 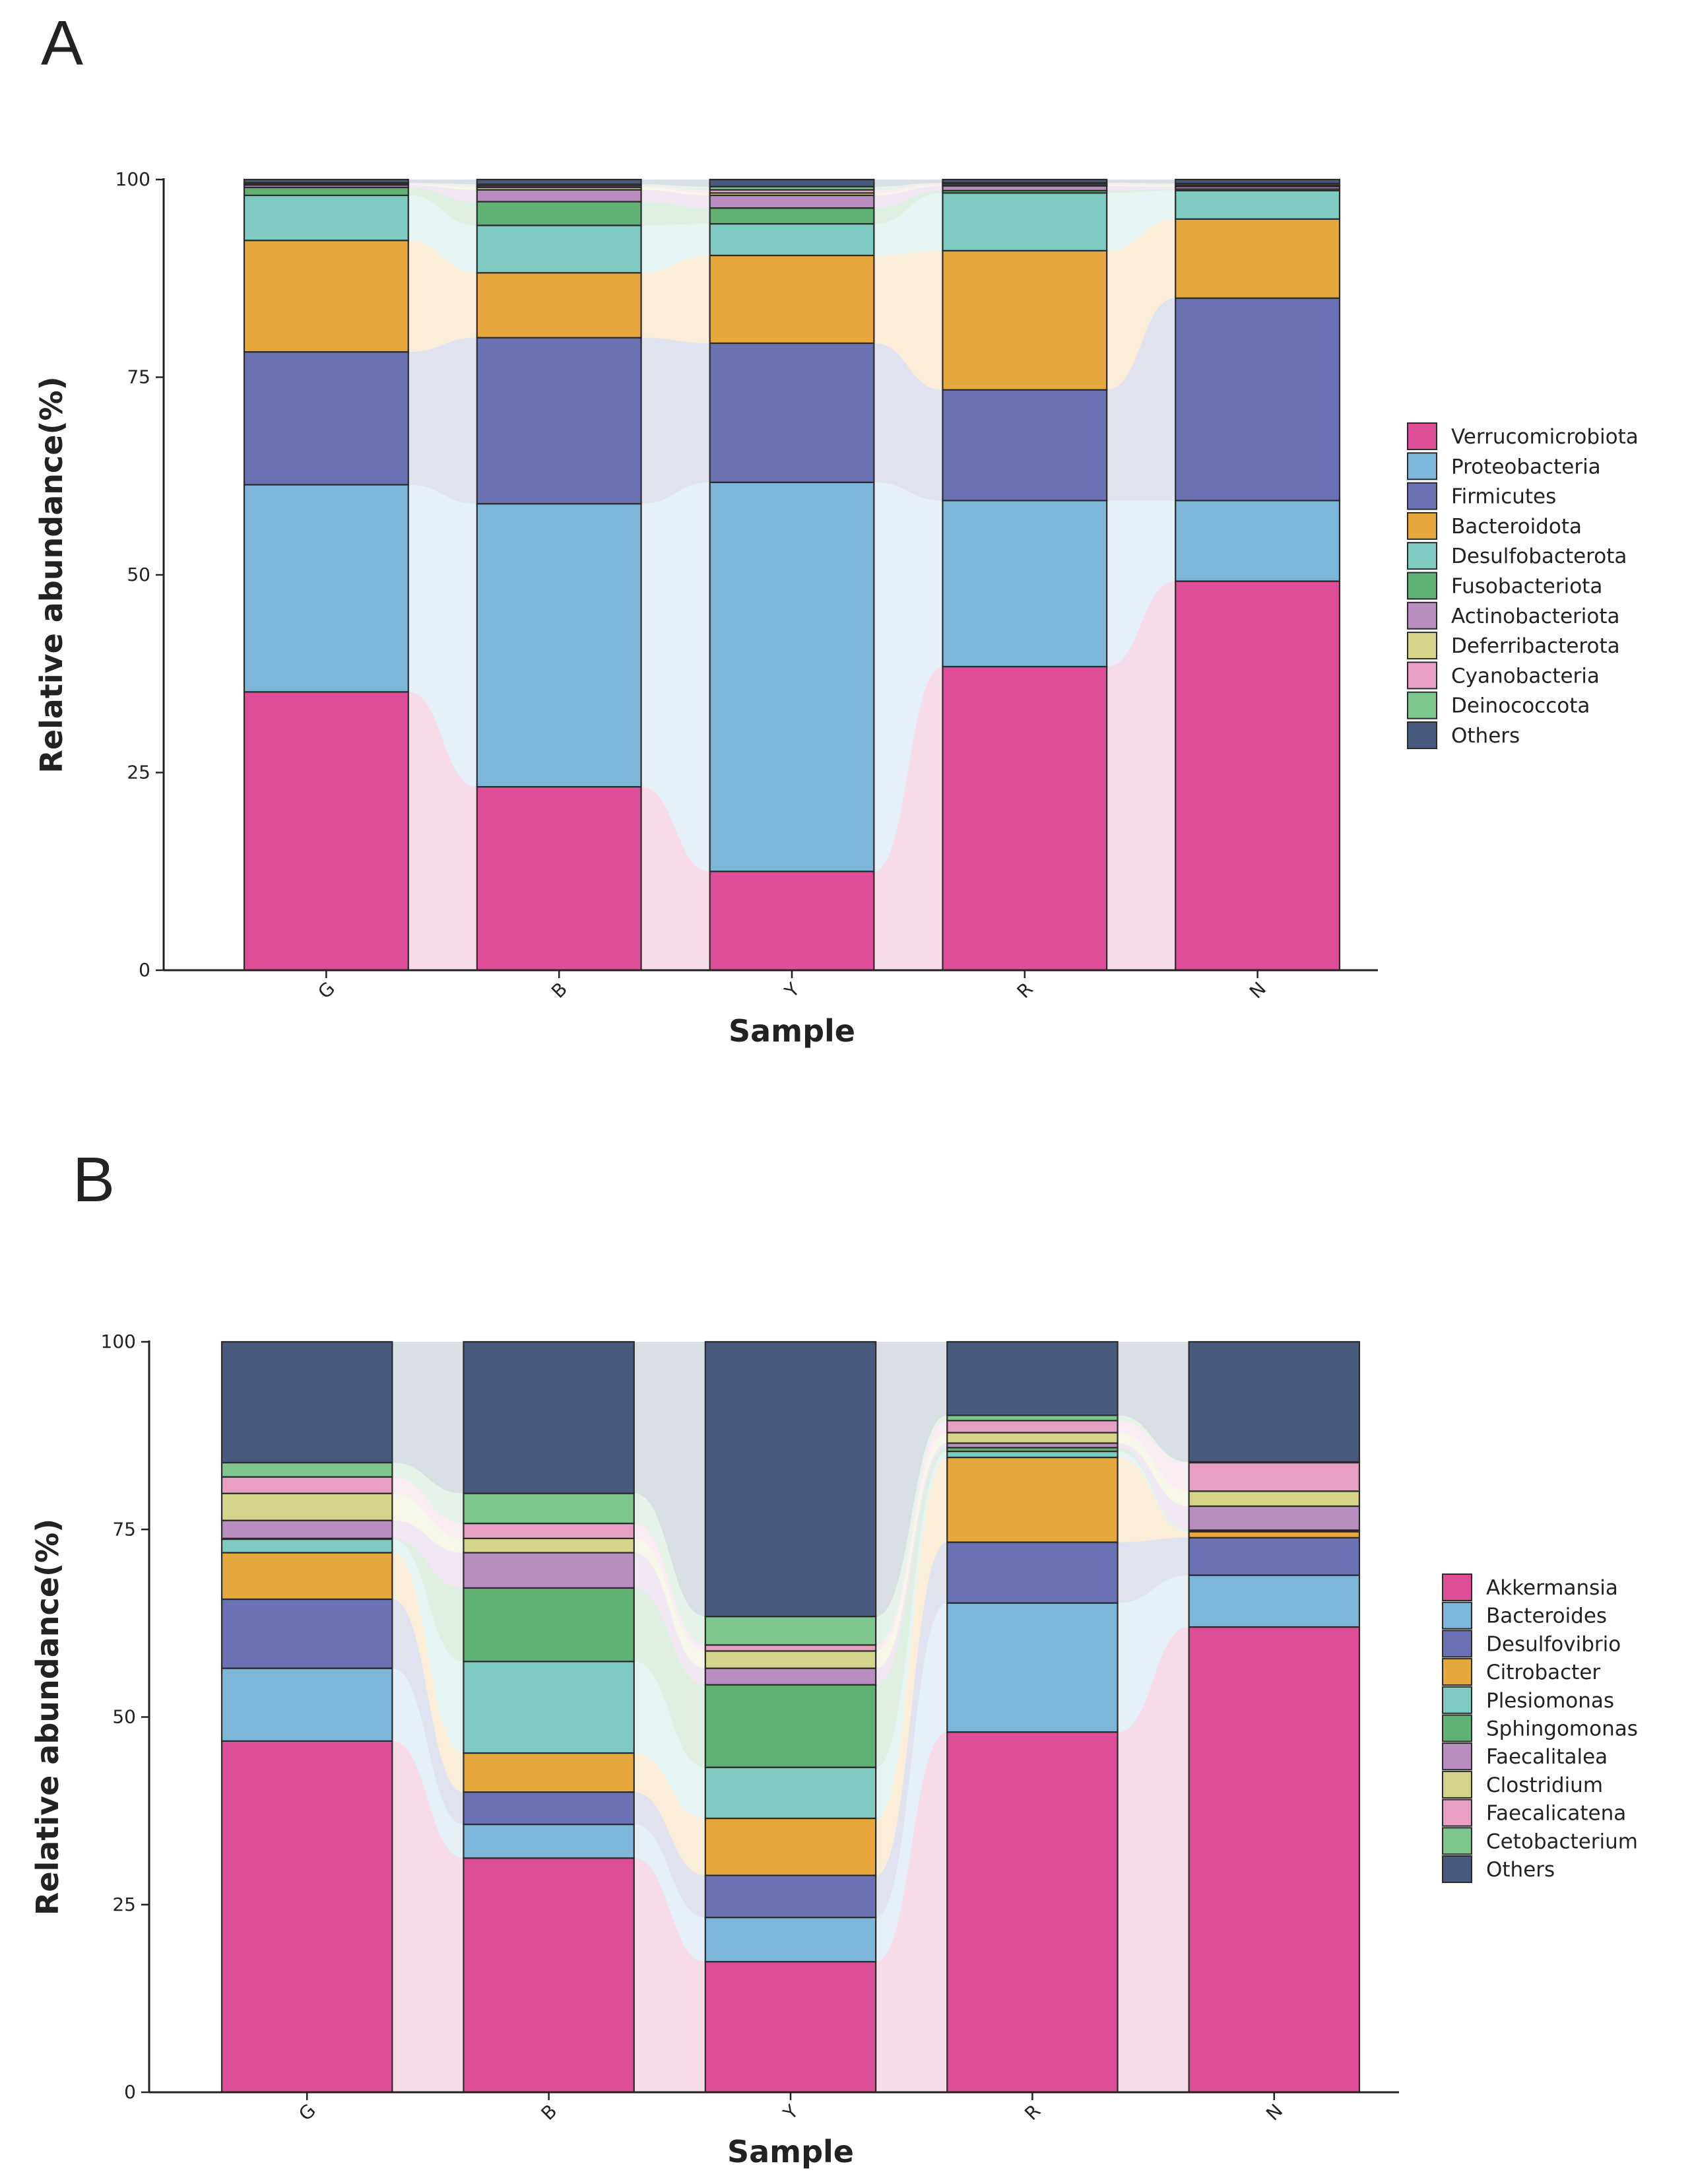 What do you see at coordinates (790, 1847) in the screenshot?
I see `bar-y-citrobacter` at bounding box center [790, 1847].